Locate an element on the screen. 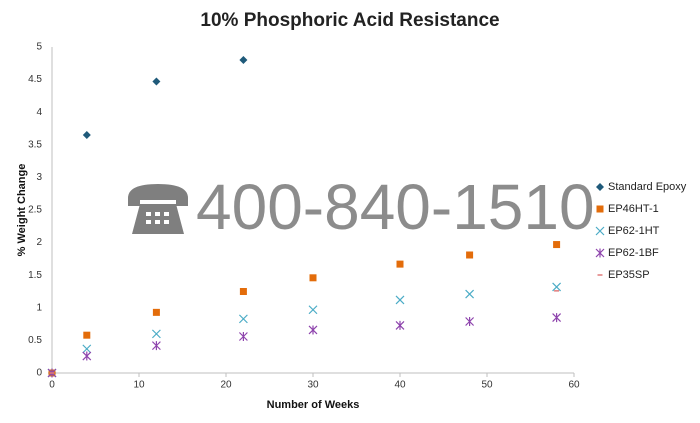 The image size is (700, 423). watermark-text: 400-840-1510 is located at coordinates (395, 207).